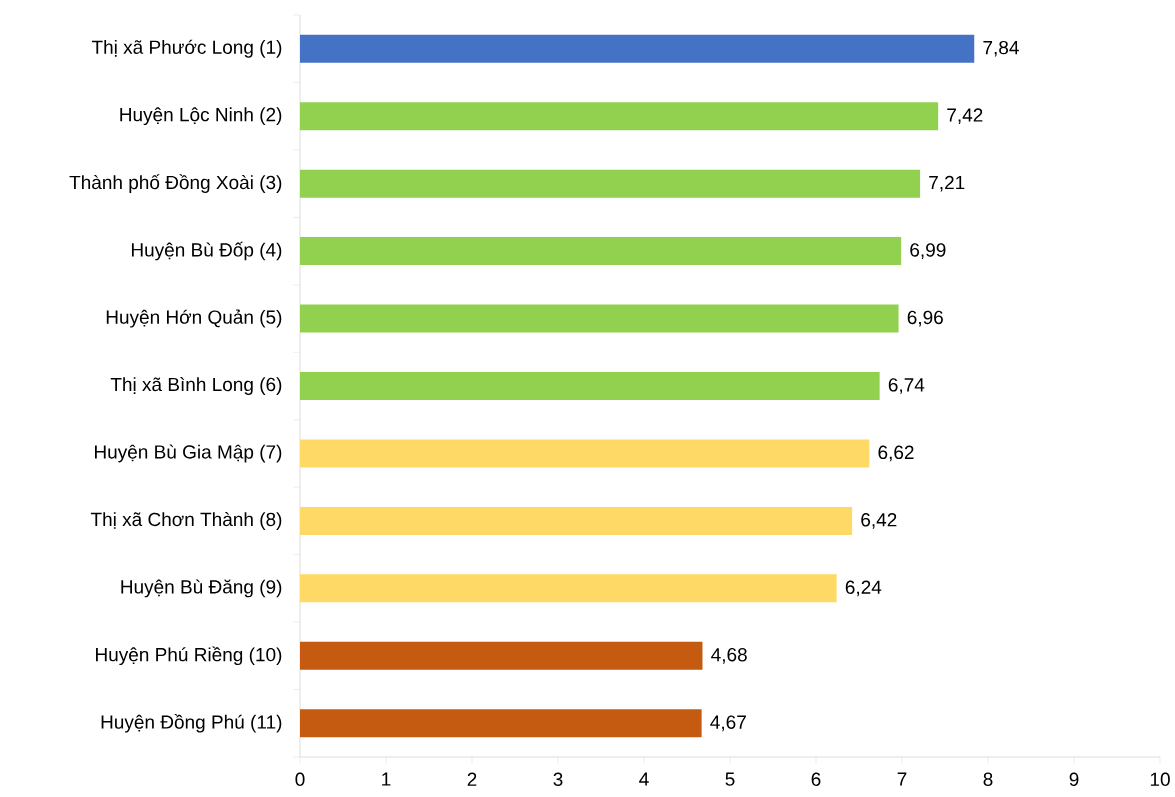 Image resolution: width=1175 pixels, height=797 pixels. I want to click on y-tick-label: Huyện Hớn Quản (5), so click(194, 318).